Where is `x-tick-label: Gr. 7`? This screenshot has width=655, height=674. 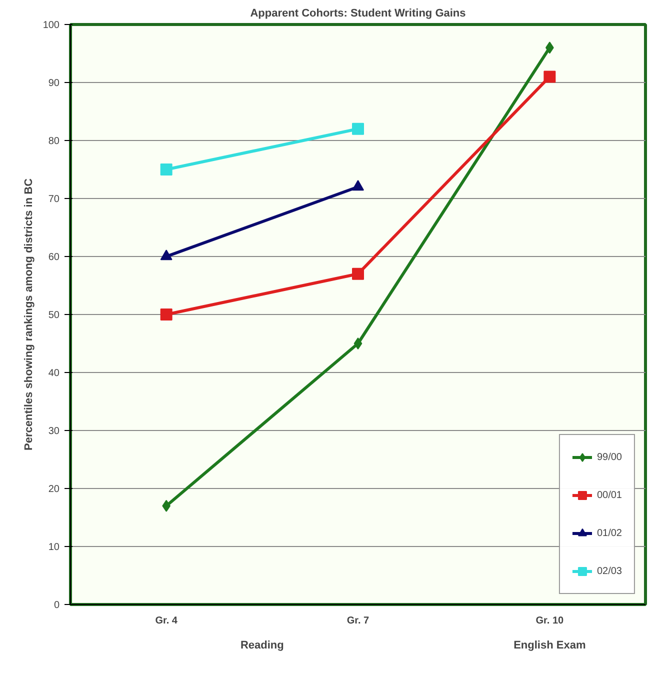 x-tick-label: Gr. 7 is located at coordinates (358, 621).